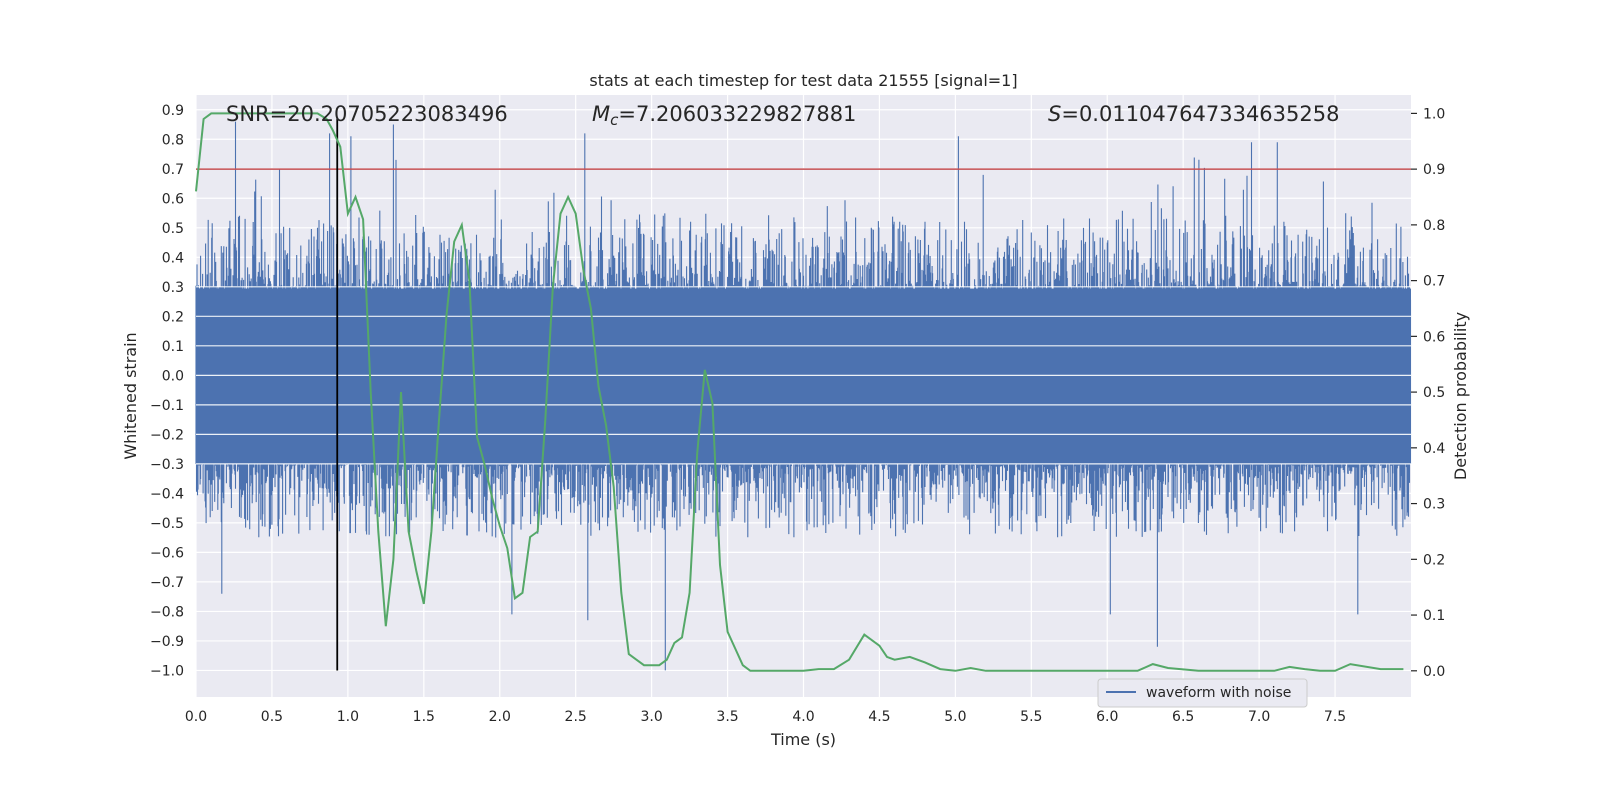 Image resolution: width=1600 pixels, height=800 pixels. I want to click on left-tick-label: −0.3, so click(167, 465).